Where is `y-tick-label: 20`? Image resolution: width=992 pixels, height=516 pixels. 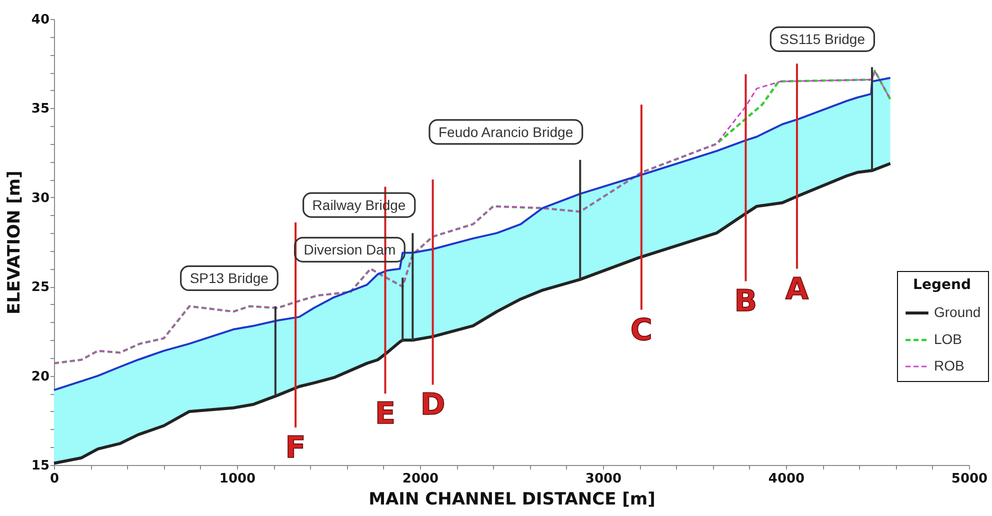 y-tick-label: 20 is located at coordinates (40, 376).